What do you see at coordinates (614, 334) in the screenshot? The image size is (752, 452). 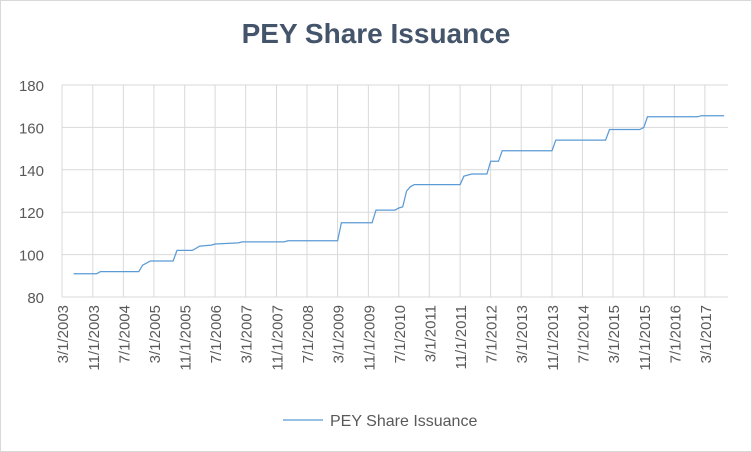 I see `x-tick-label: 3/1/2015` at bounding box center [614, 334].